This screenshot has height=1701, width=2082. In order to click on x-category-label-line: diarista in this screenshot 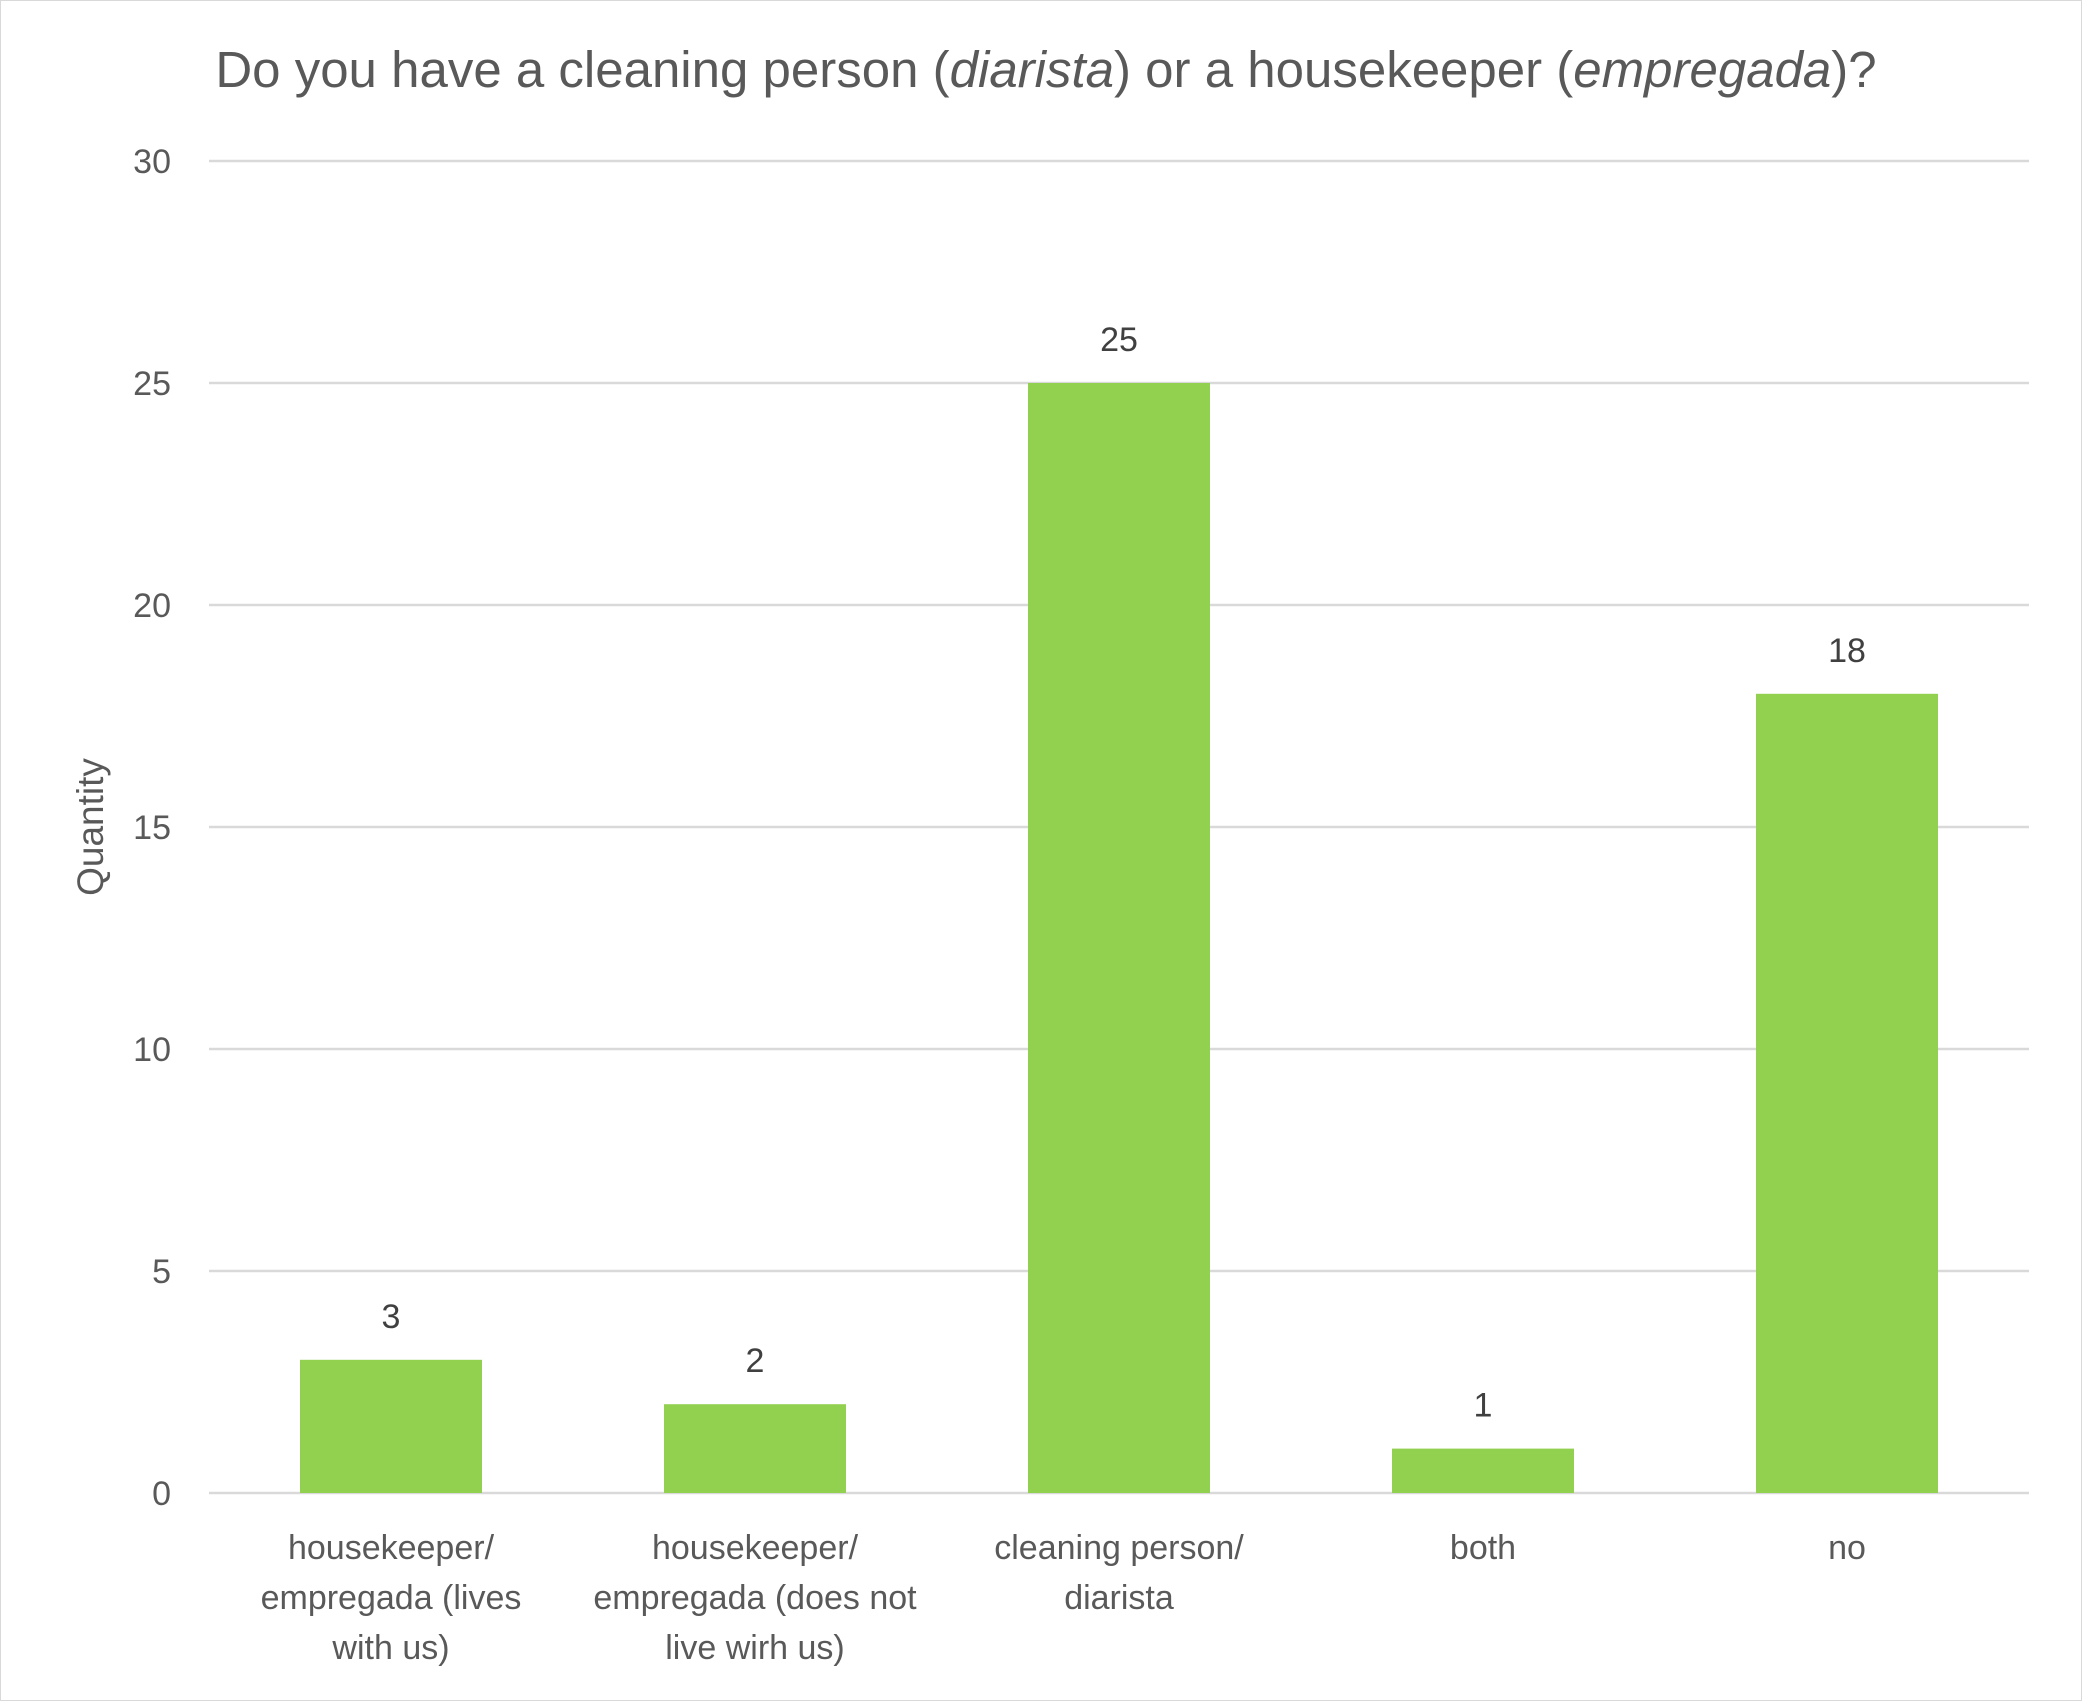, I will do `click(1119, 1598)`.